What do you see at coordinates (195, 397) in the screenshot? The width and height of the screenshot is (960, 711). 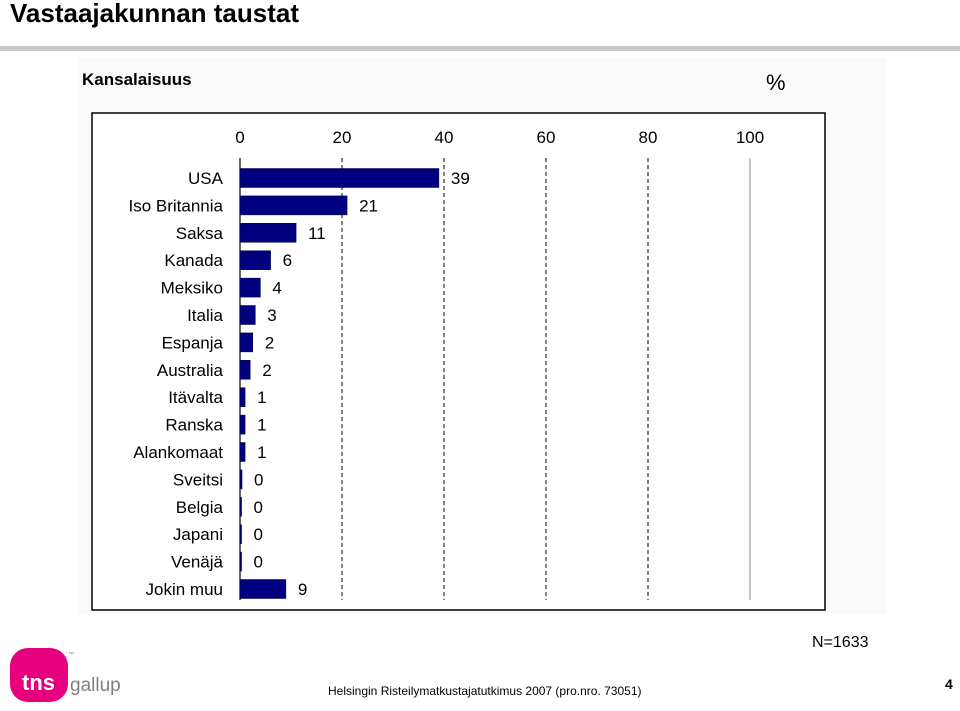 I see `category-label: Itävalta` at bounding box center [195, 397].